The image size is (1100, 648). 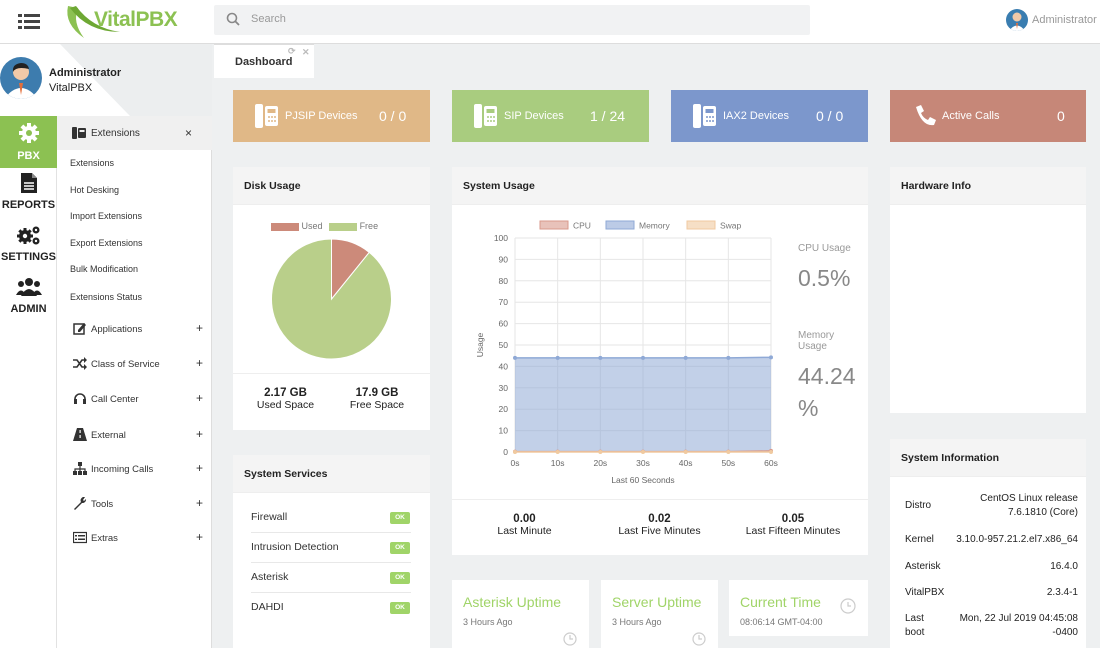 I want to click on info-value: Mon, 22 Jul 2019 04:45:08 -0400, so click(x=1018, y=625).